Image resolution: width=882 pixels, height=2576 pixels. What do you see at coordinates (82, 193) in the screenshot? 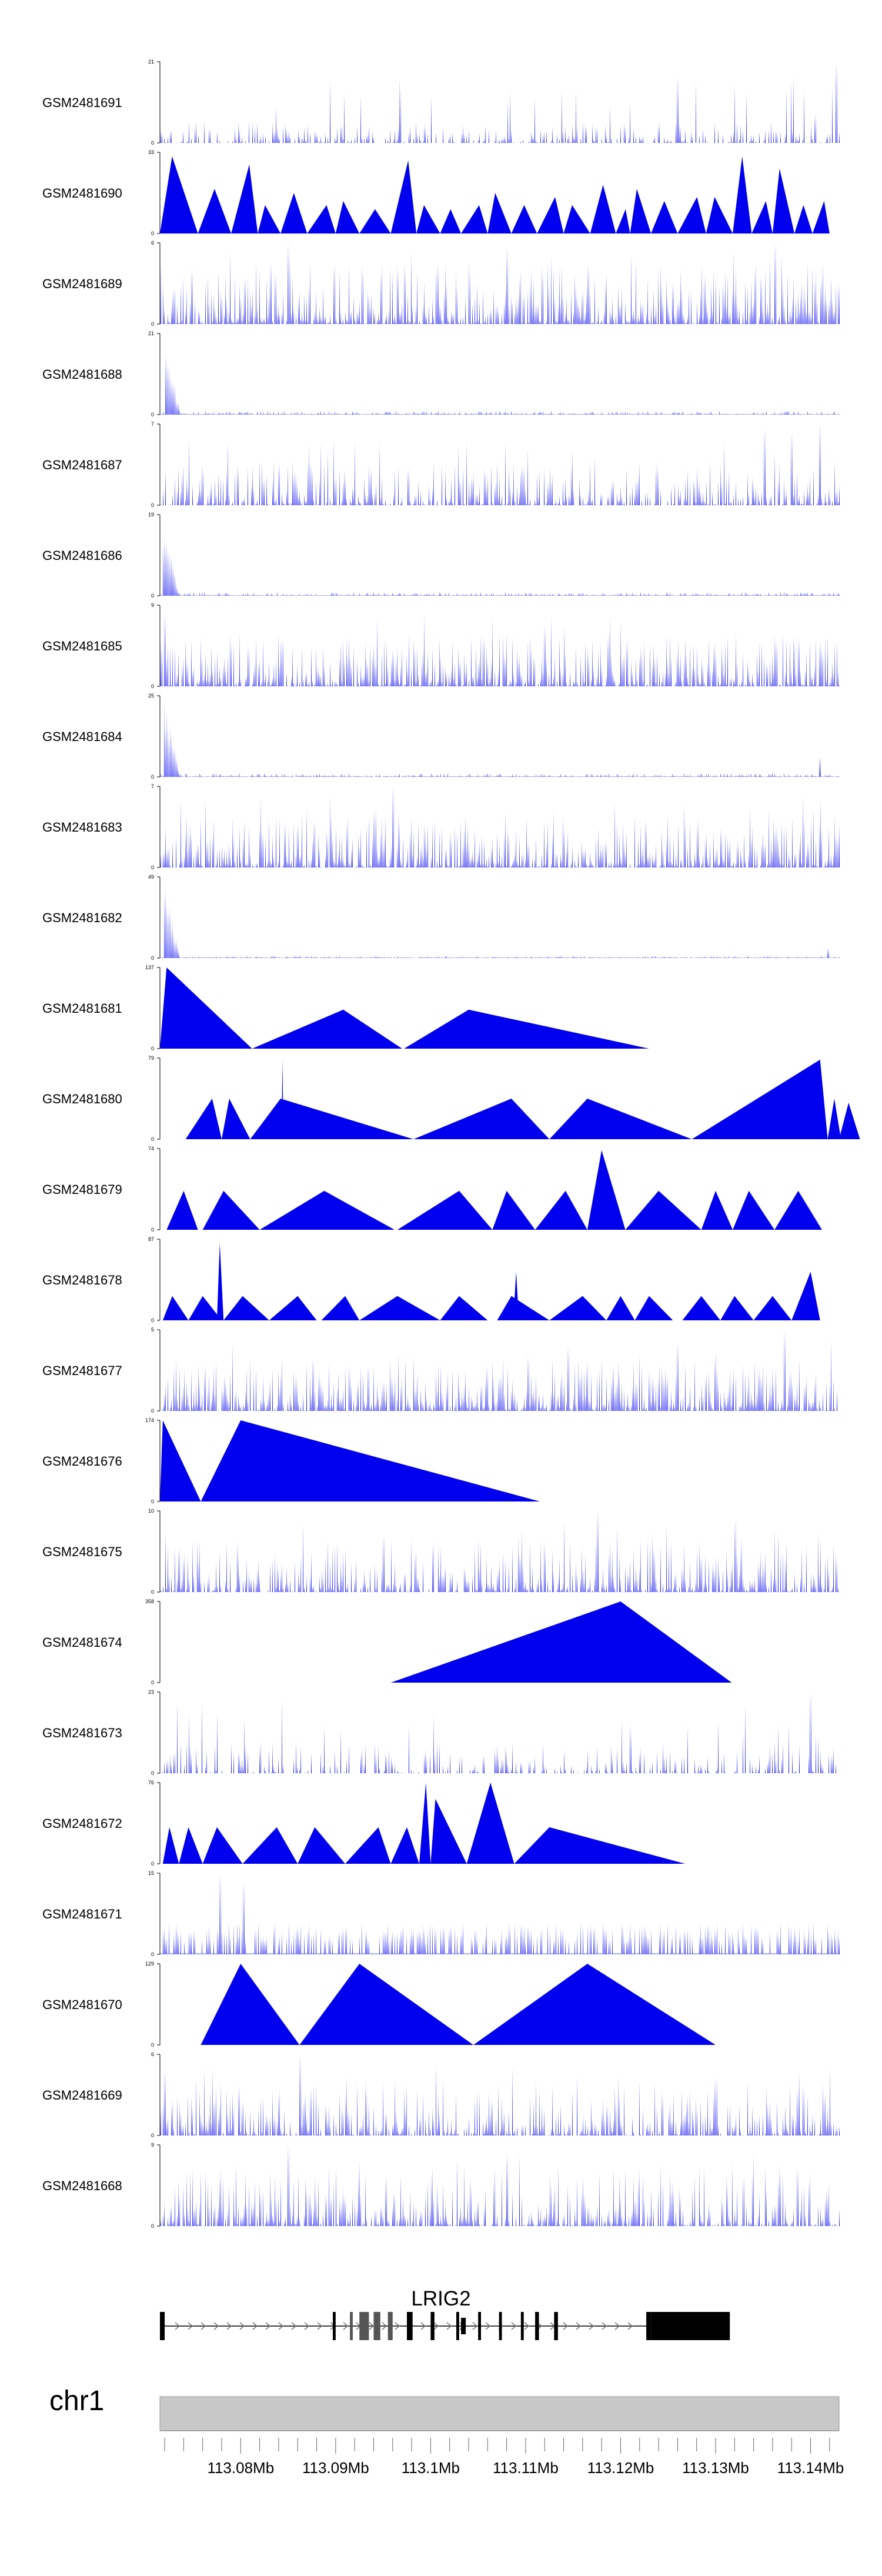
I see `track-label: GSM2481690` at bounding box center [82, 193].